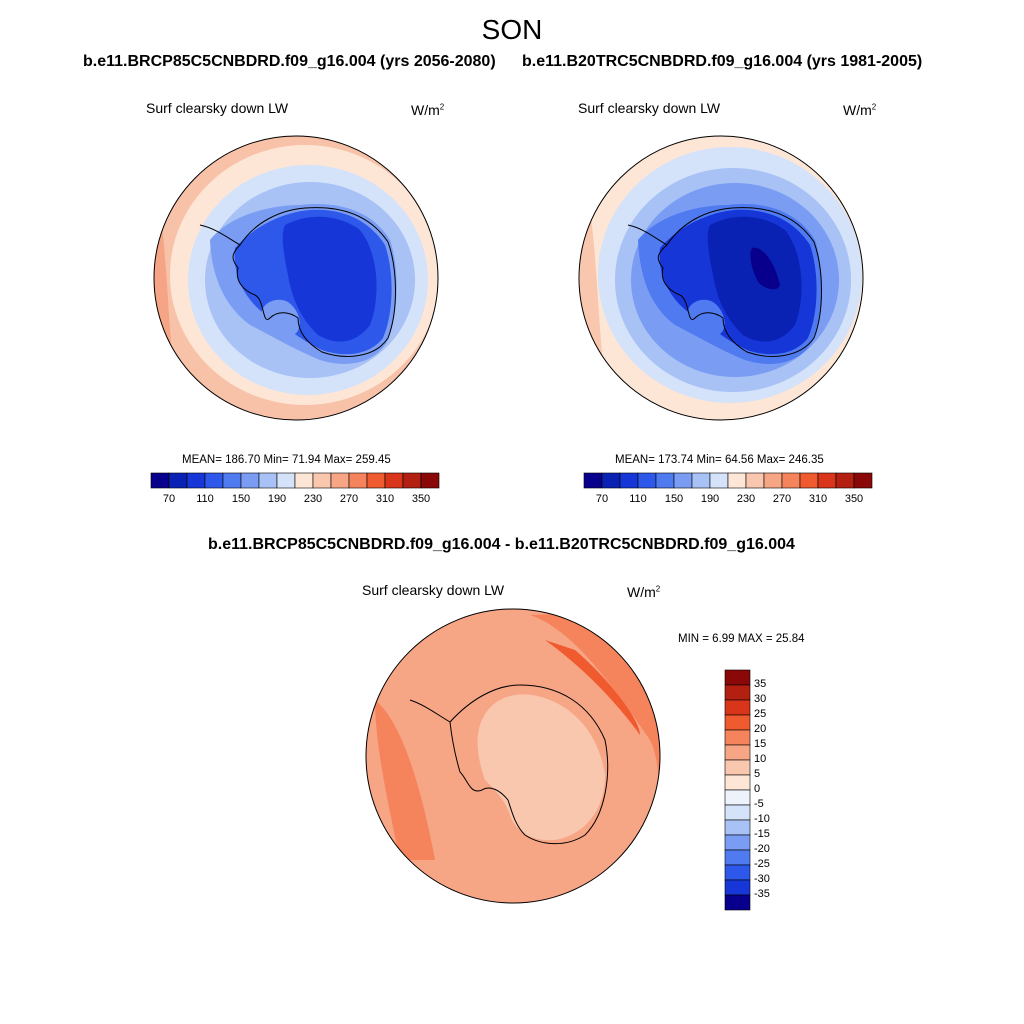 The width and height of the screenshot is (1024, 1024). Describe the element at coordinates (760, 684) in the screenshot. I see `colorbar-tick-label: 35` at that location.